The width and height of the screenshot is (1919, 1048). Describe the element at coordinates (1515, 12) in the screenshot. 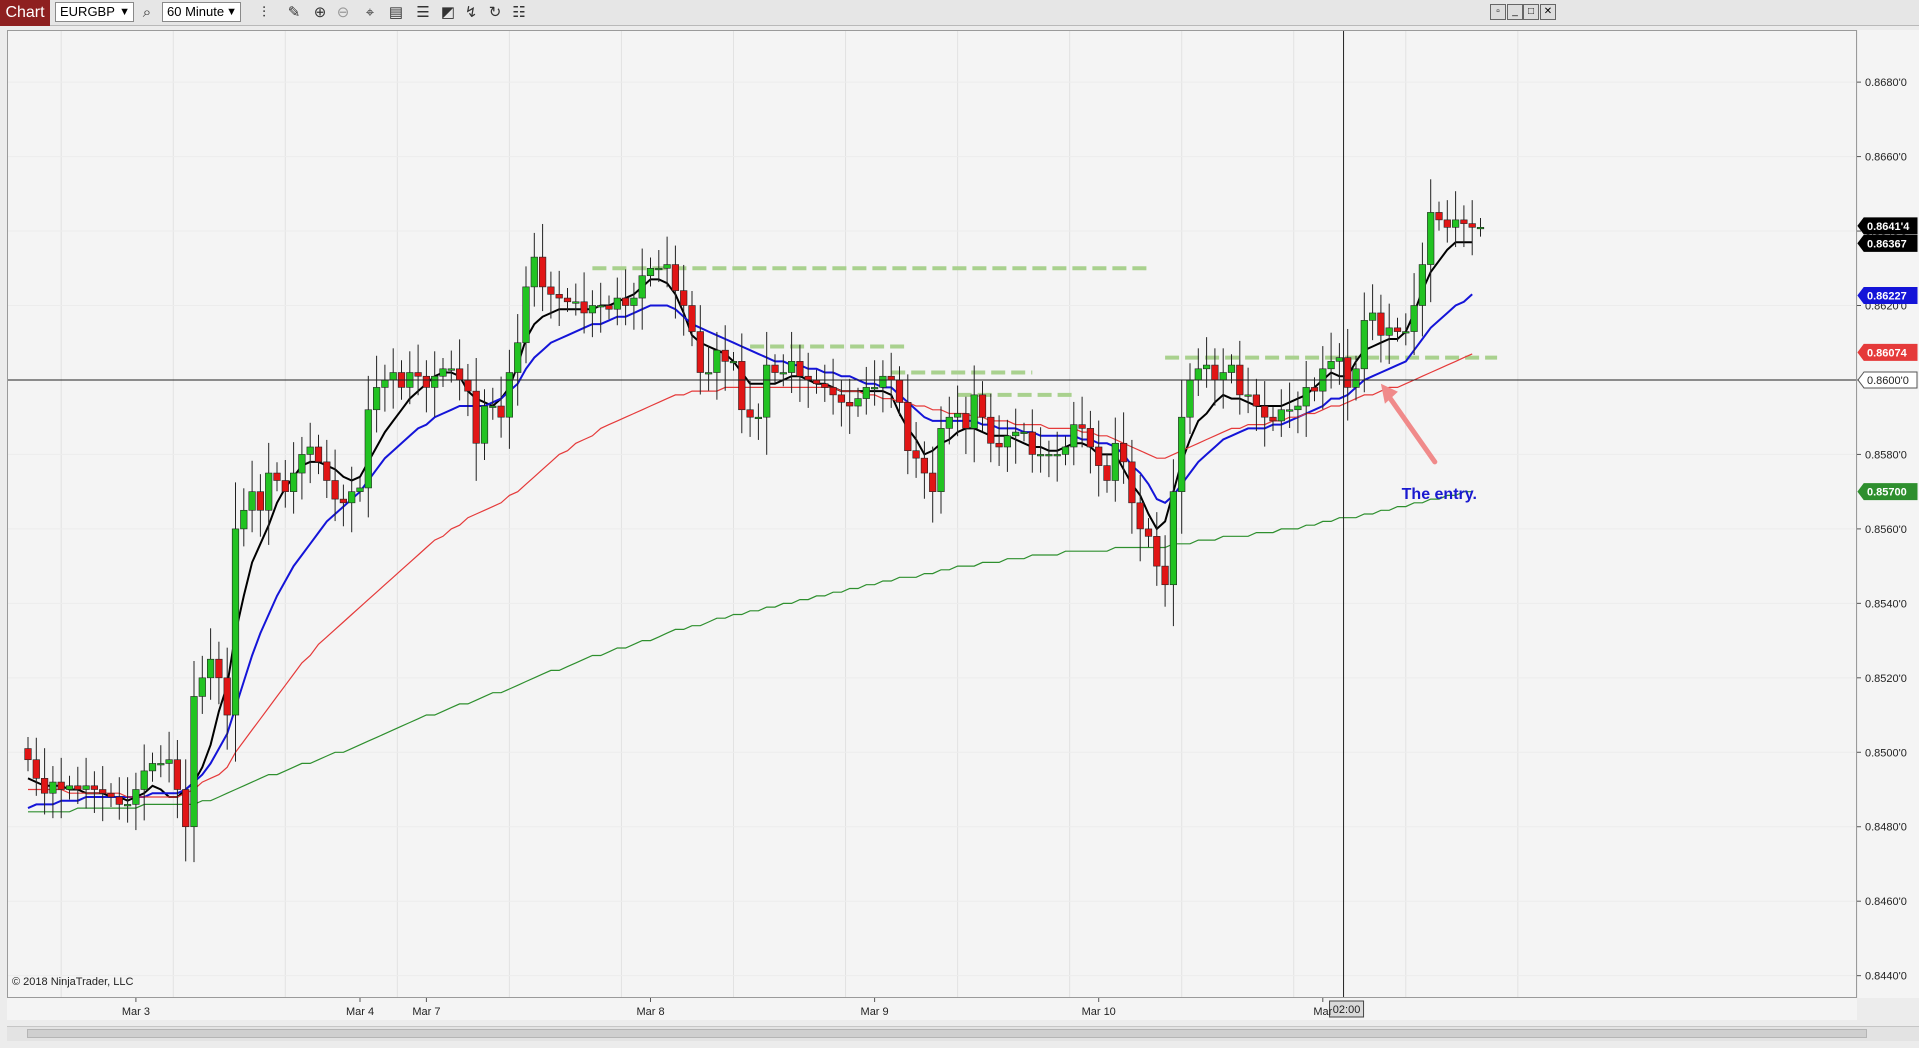

I see `minimize-icon: _` at that location.